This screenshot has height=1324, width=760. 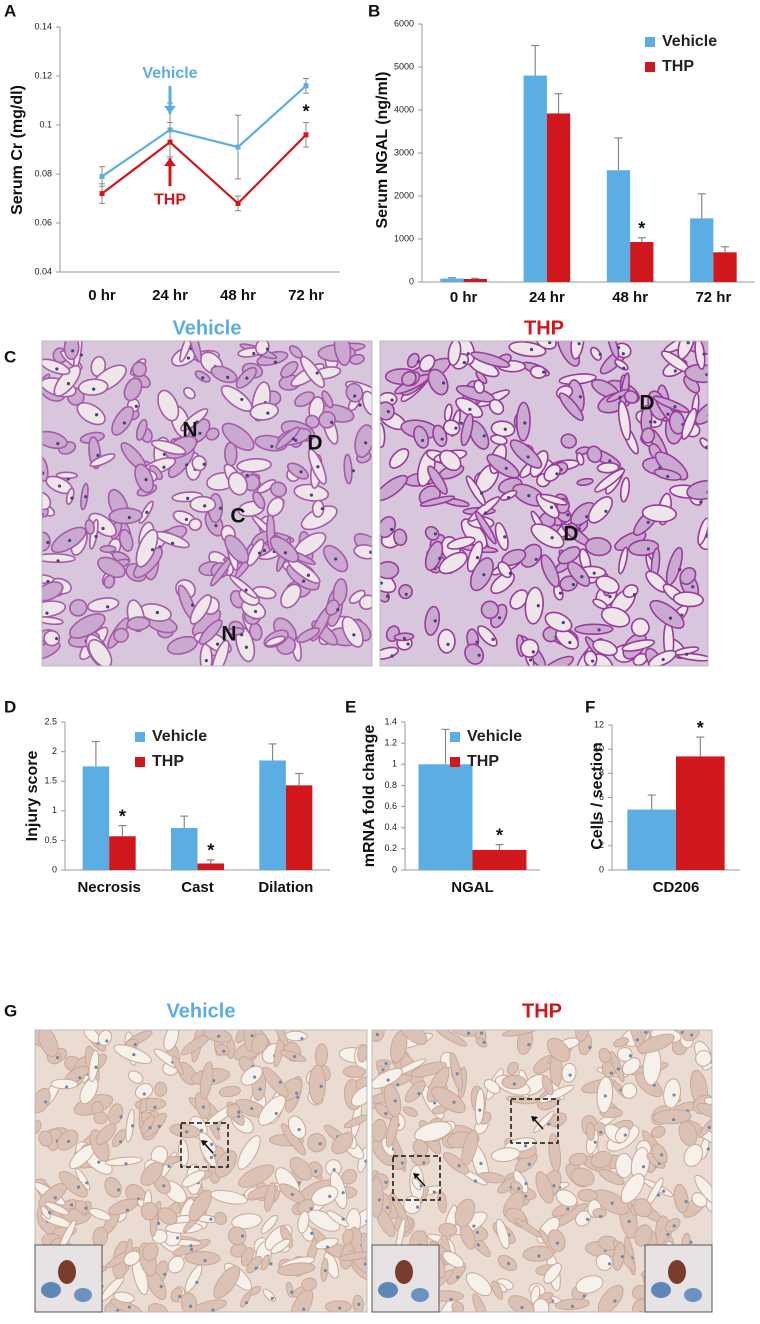 What do you see at coordinates (306, 295) in the screenshot?
I see `x-tick-label: 72 hr` at bounding box center [306, 295].